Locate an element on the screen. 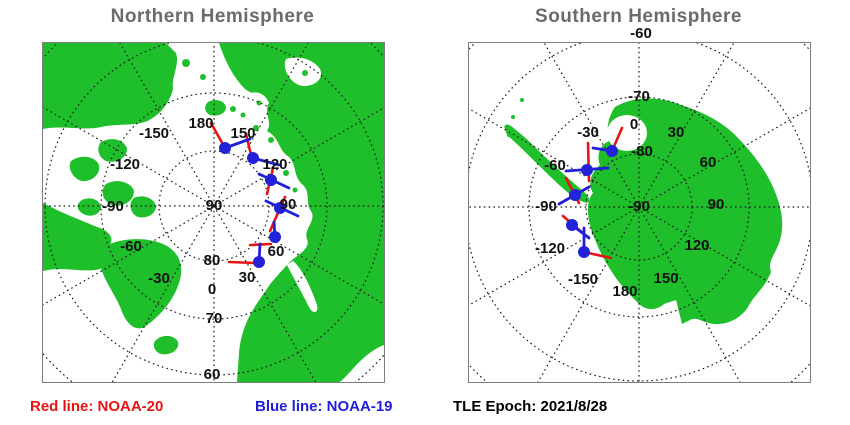  grid-label: 80 is located at coordinates (212, 260).